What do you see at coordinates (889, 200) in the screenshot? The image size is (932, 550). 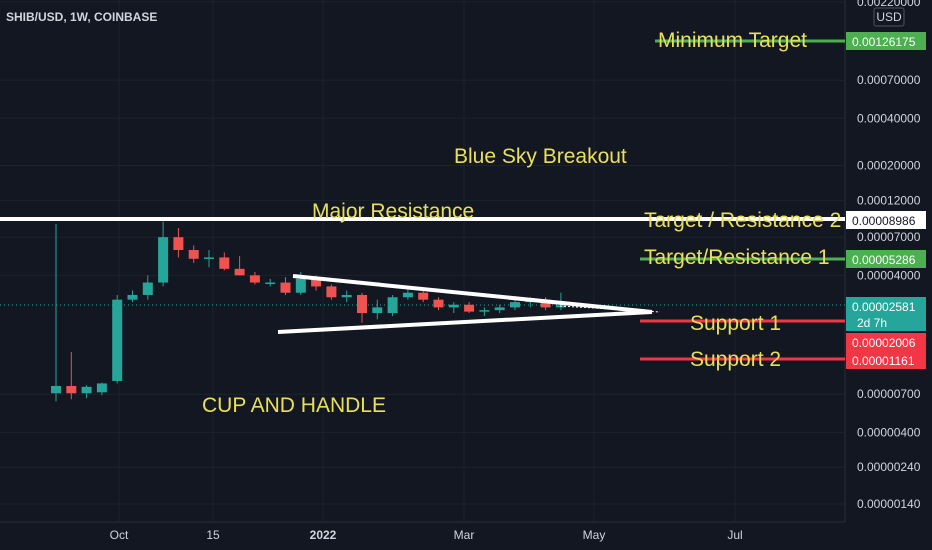 I see `y-tick-label: 0.00012000` at bounding box center [889, 200].